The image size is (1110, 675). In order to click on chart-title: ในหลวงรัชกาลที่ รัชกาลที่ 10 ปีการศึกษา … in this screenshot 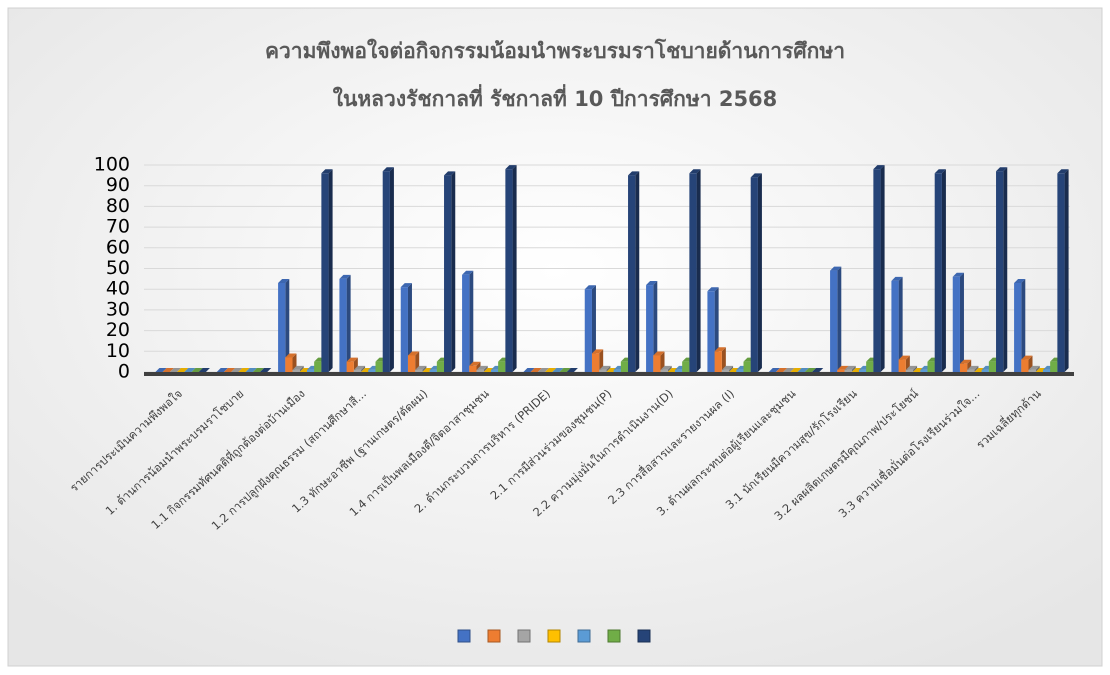, I will do `click(555, 97)`.